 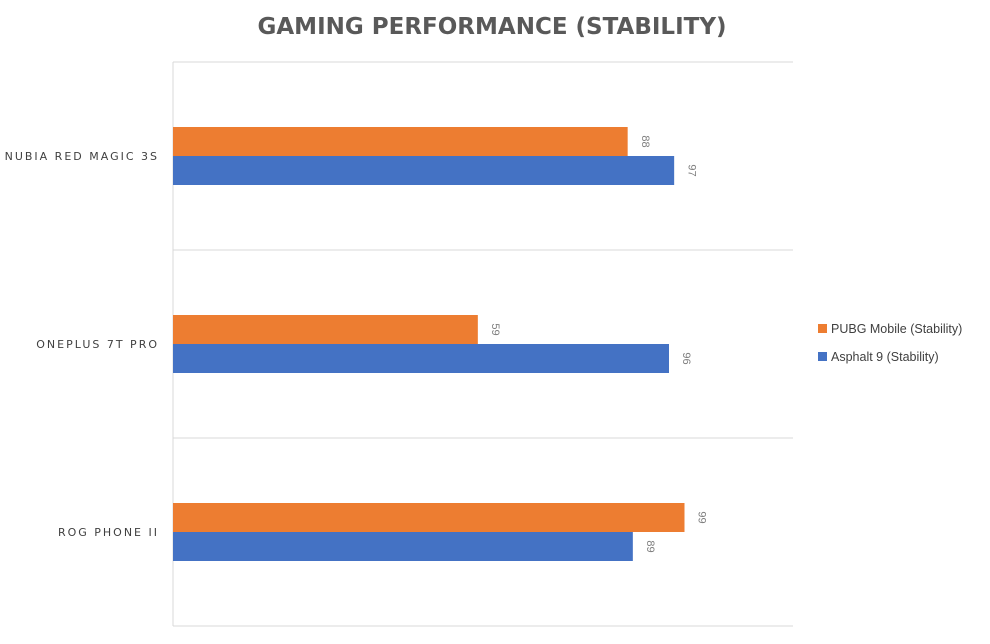 What do you see at coordinates (645, 141) in the screenshot?
I see `data-label: 88` at bounding box center [645, 141].